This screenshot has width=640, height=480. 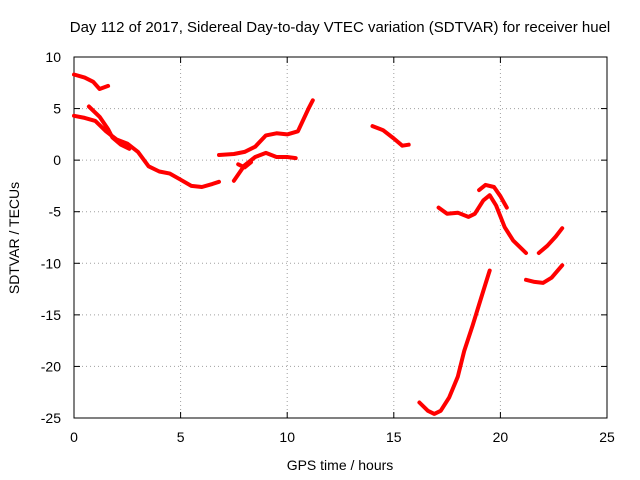 What do you see at coordinates (607, 437) in the screenshot?
I see `x-tick-label: 25` at bounding box center [607, 437].